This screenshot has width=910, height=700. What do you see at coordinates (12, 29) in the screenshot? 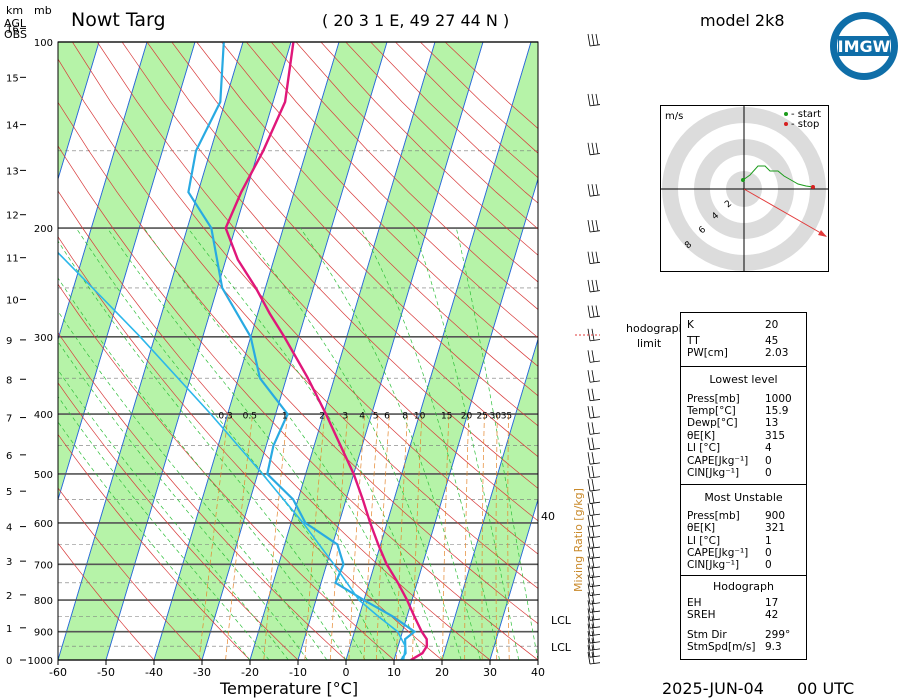
I see `height-label: 16` at bounding box center [12, 29].